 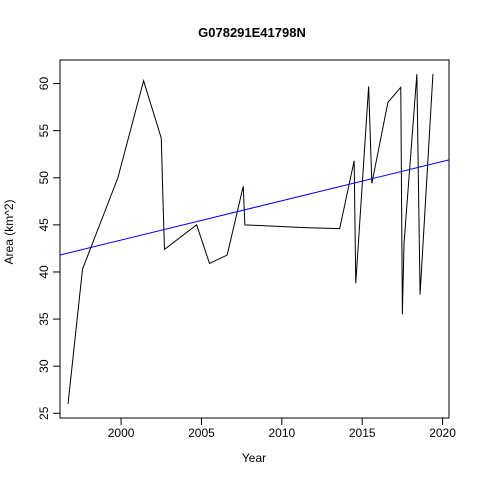 I want to click on x-tick-label: 2020, so click(x=442, y=433).